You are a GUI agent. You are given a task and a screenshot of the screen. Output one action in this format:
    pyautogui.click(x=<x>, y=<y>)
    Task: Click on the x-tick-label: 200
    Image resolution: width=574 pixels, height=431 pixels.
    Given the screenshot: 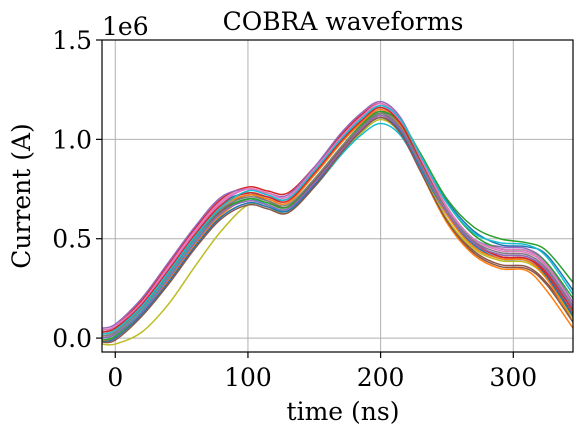 What is the action you would take?
    pyautogui.click(x=381, y=377)
    